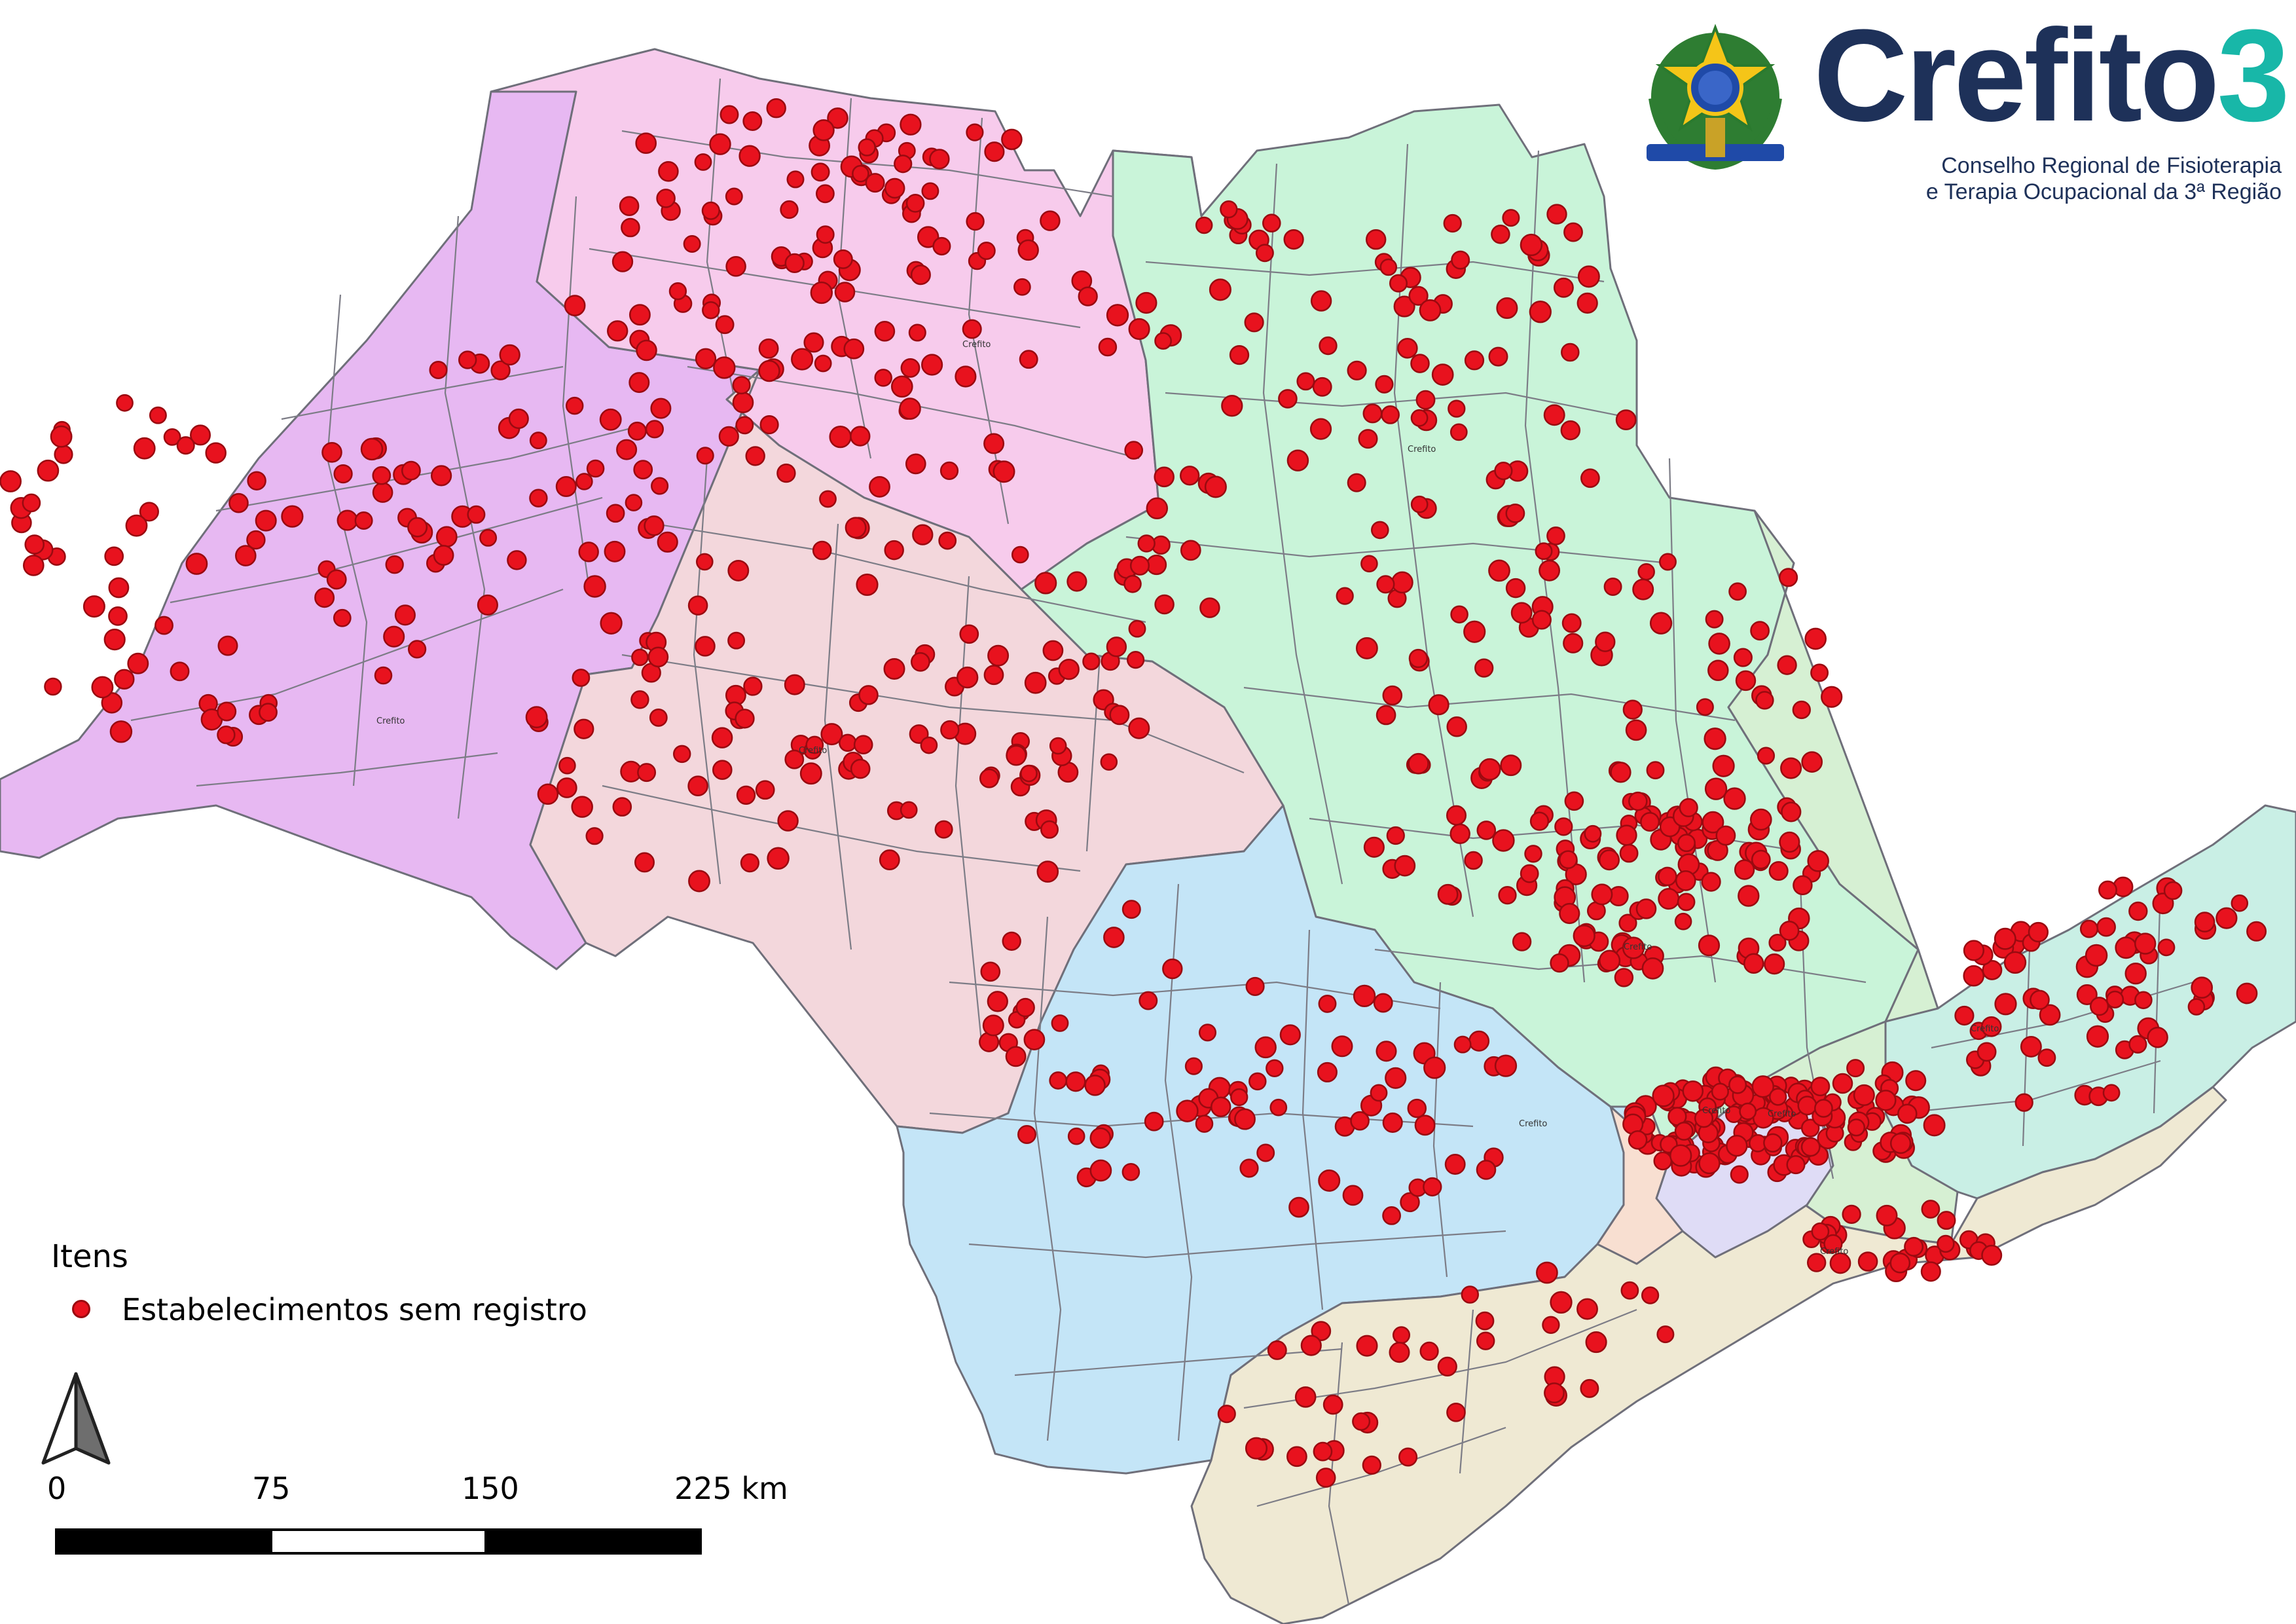 This screenshot has width=2296, height=1624. What do you see at coordinates (2103, 191) in the screenshot?
I see `brand-subtitle-line2: e Terapia Ocupacional da 3ª Região` at bounding box center [2103, 191].